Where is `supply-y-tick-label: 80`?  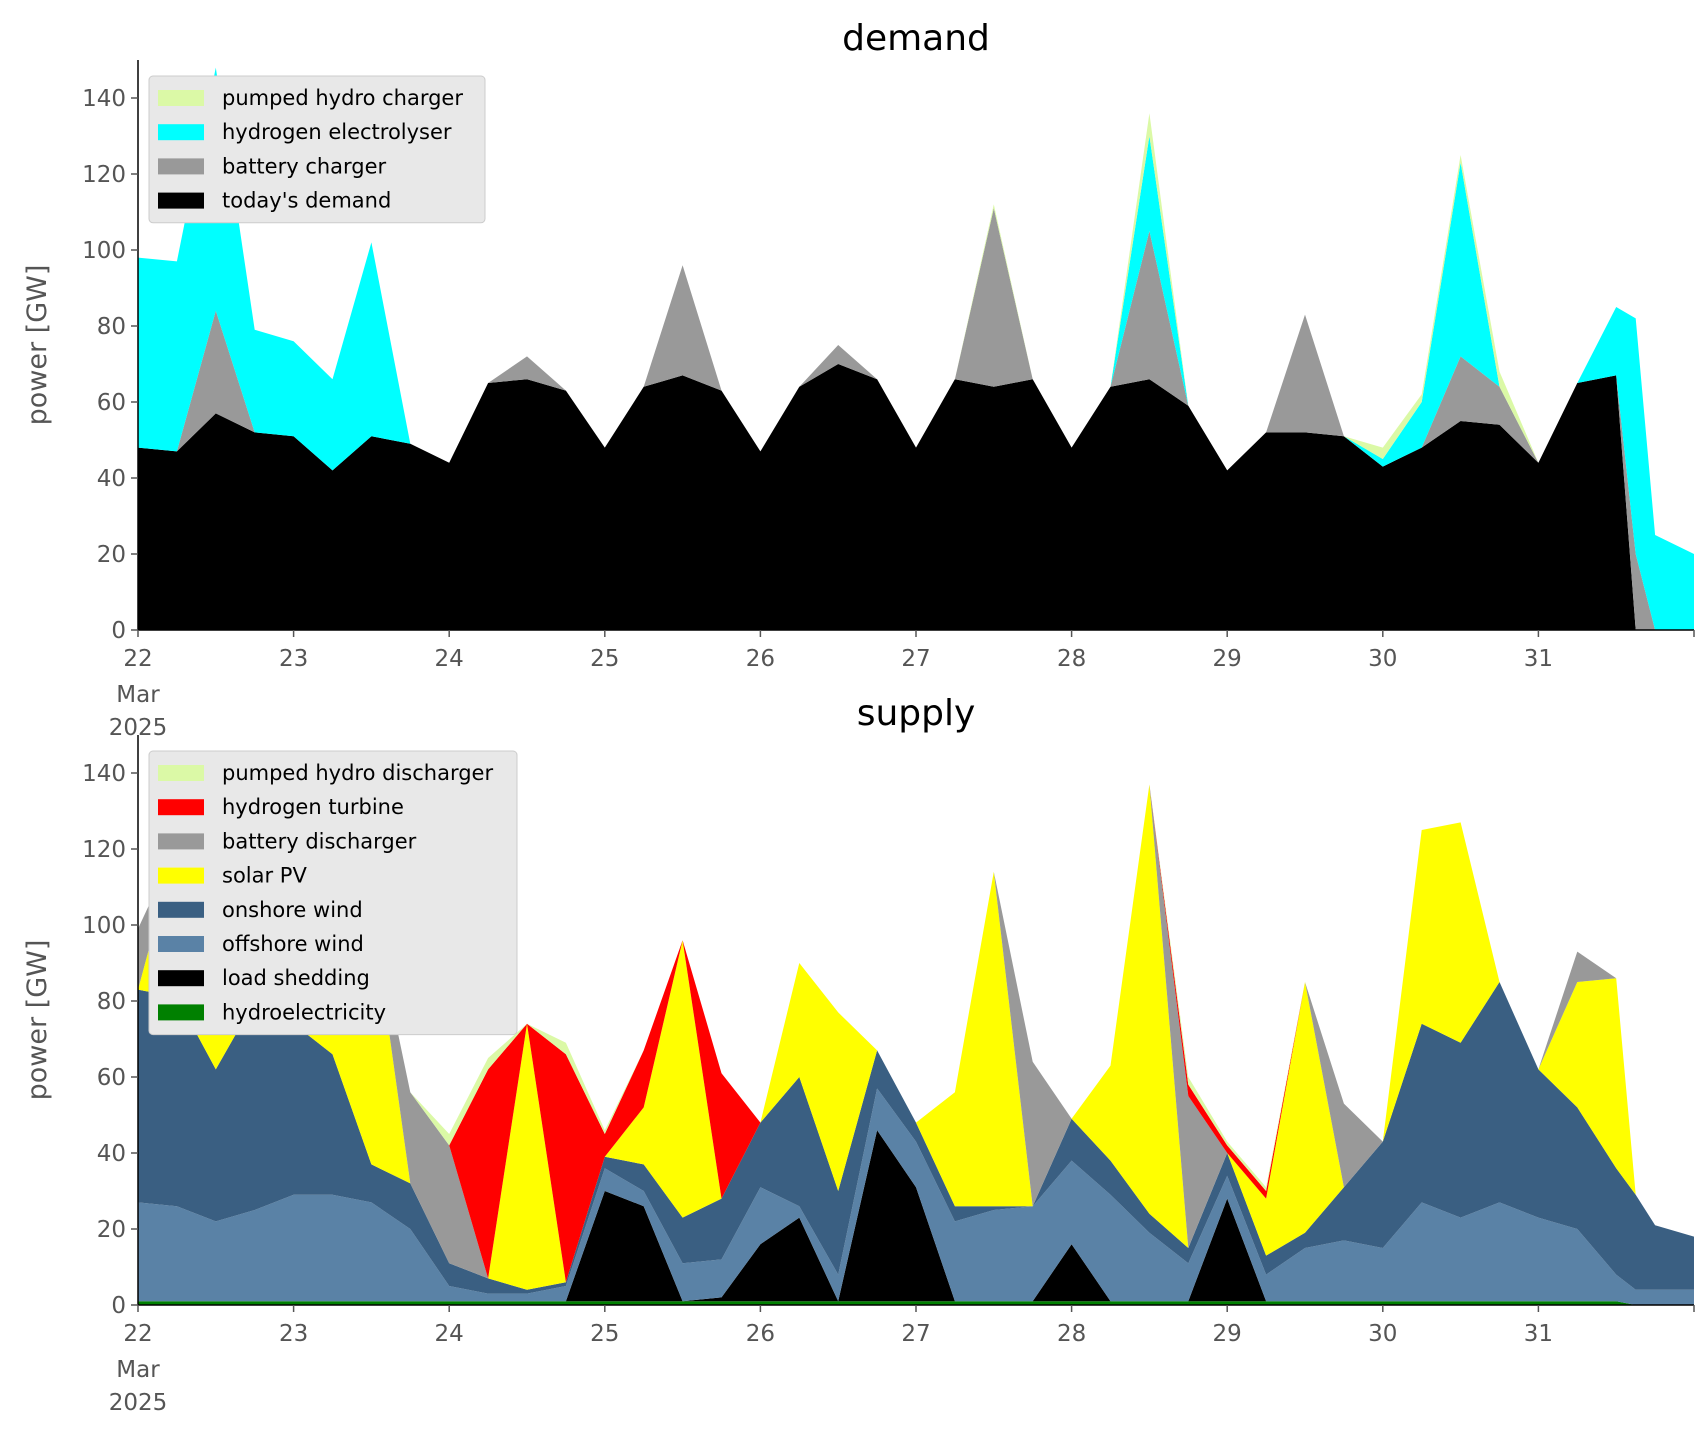 supply-y-tick-label: 80 is located at coordinates (111, 1002).